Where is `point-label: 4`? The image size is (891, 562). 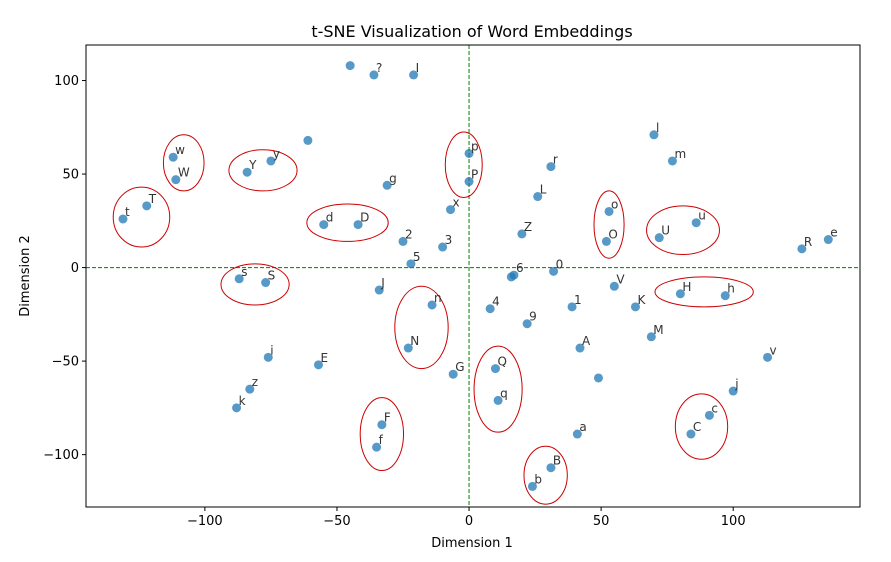
point-label: 4 is located at coordinates (496, 302).